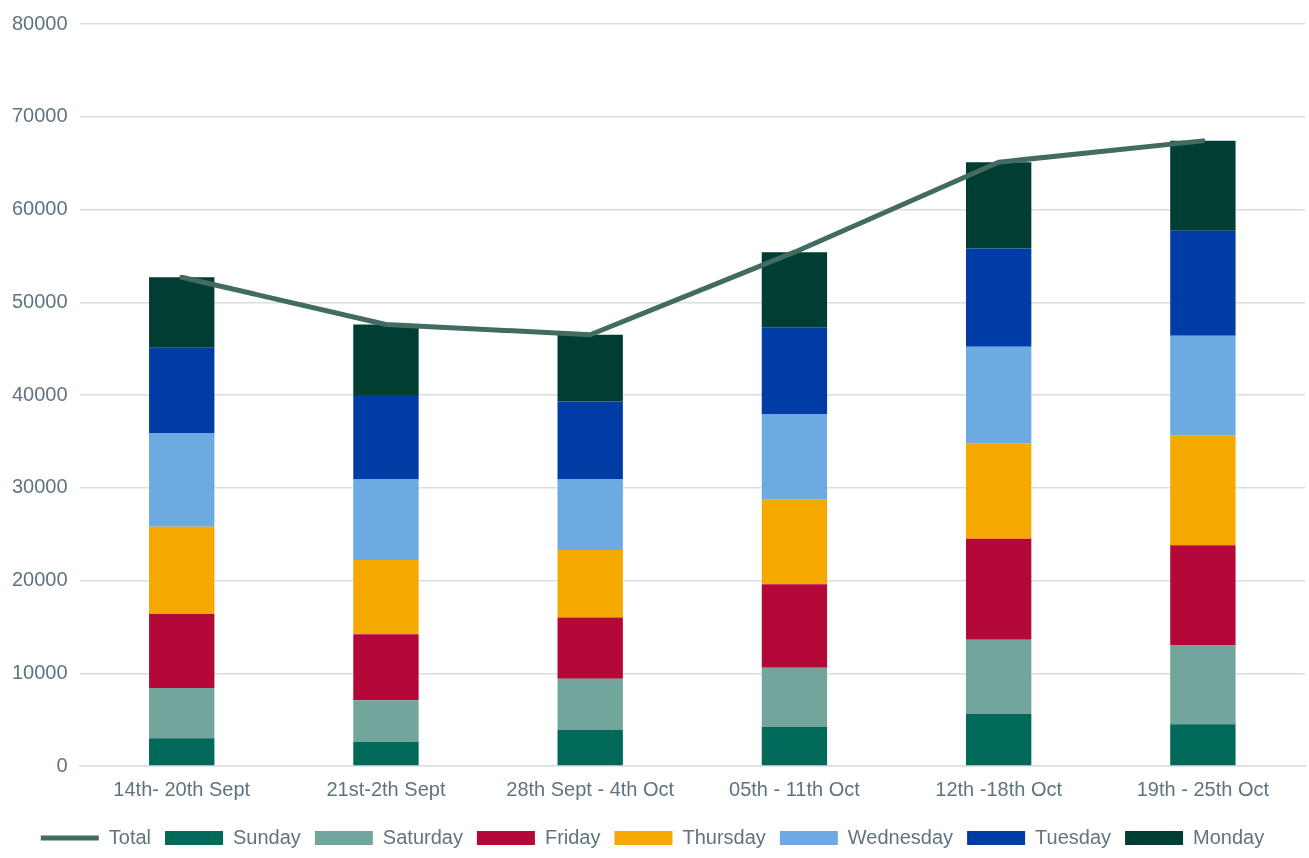 The image size is (1309, 858). What do you see at coordinates (39, 115) in the screenshot?
I see `y-tick-label: 70000` at bounding box center [39, 115].